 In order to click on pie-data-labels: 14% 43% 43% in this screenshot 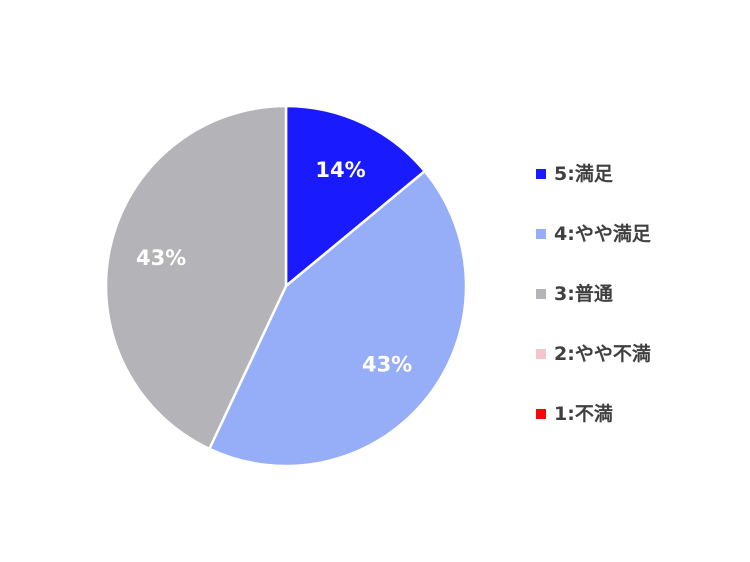, I will do `click(274, 267)`.